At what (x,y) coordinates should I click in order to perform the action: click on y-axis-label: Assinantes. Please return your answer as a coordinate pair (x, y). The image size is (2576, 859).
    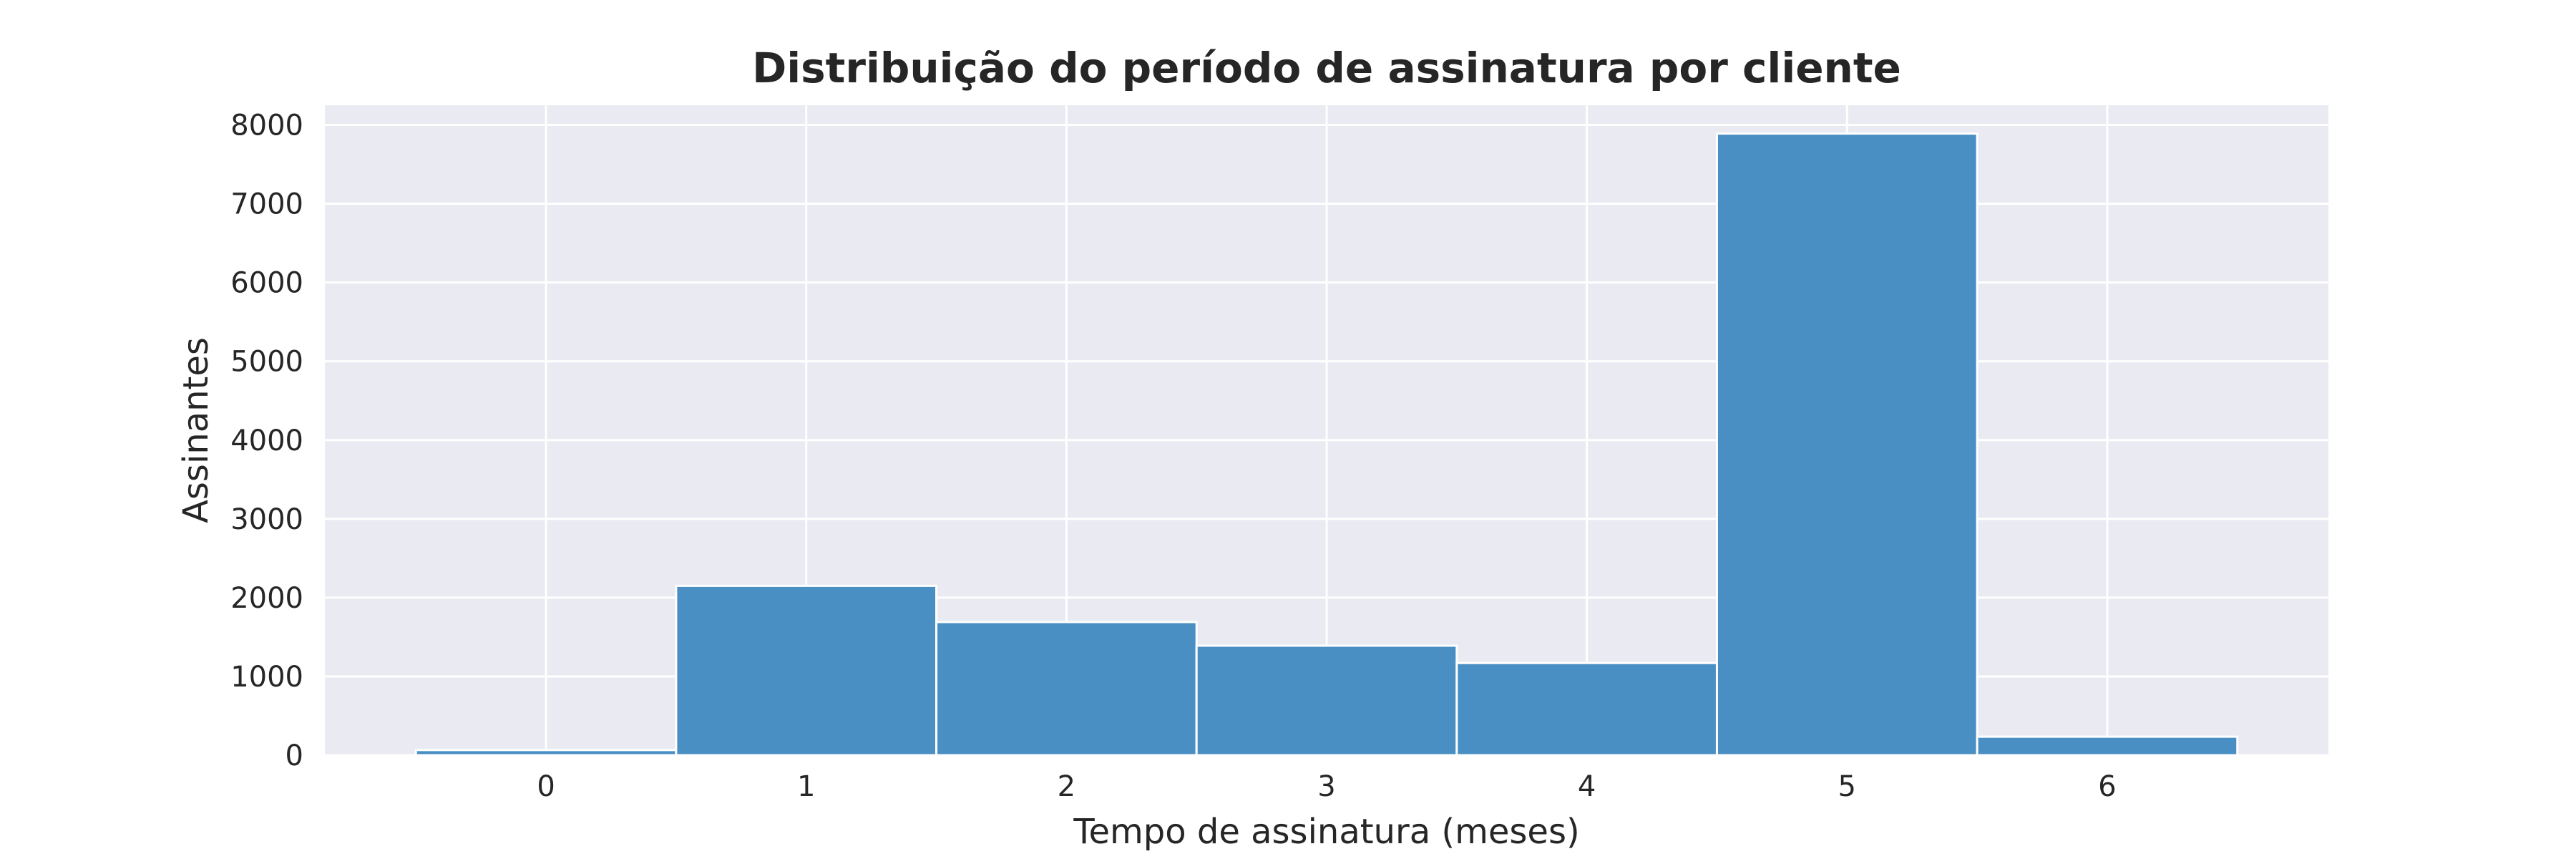
    Looking at the image, I should click on (196, 430).